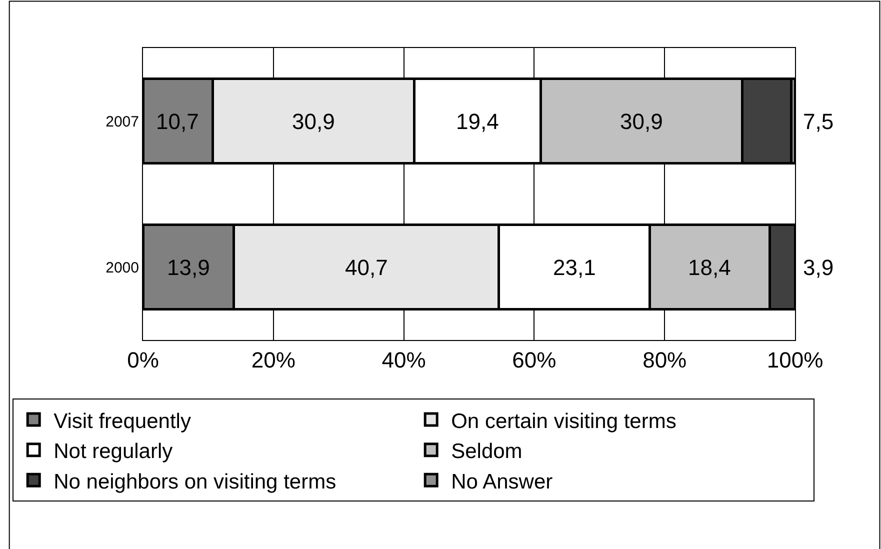  What do you see at coordinates (477, 121) in the screenshot?
I see `data-label: 19,4` at bounding box center [477, 121].